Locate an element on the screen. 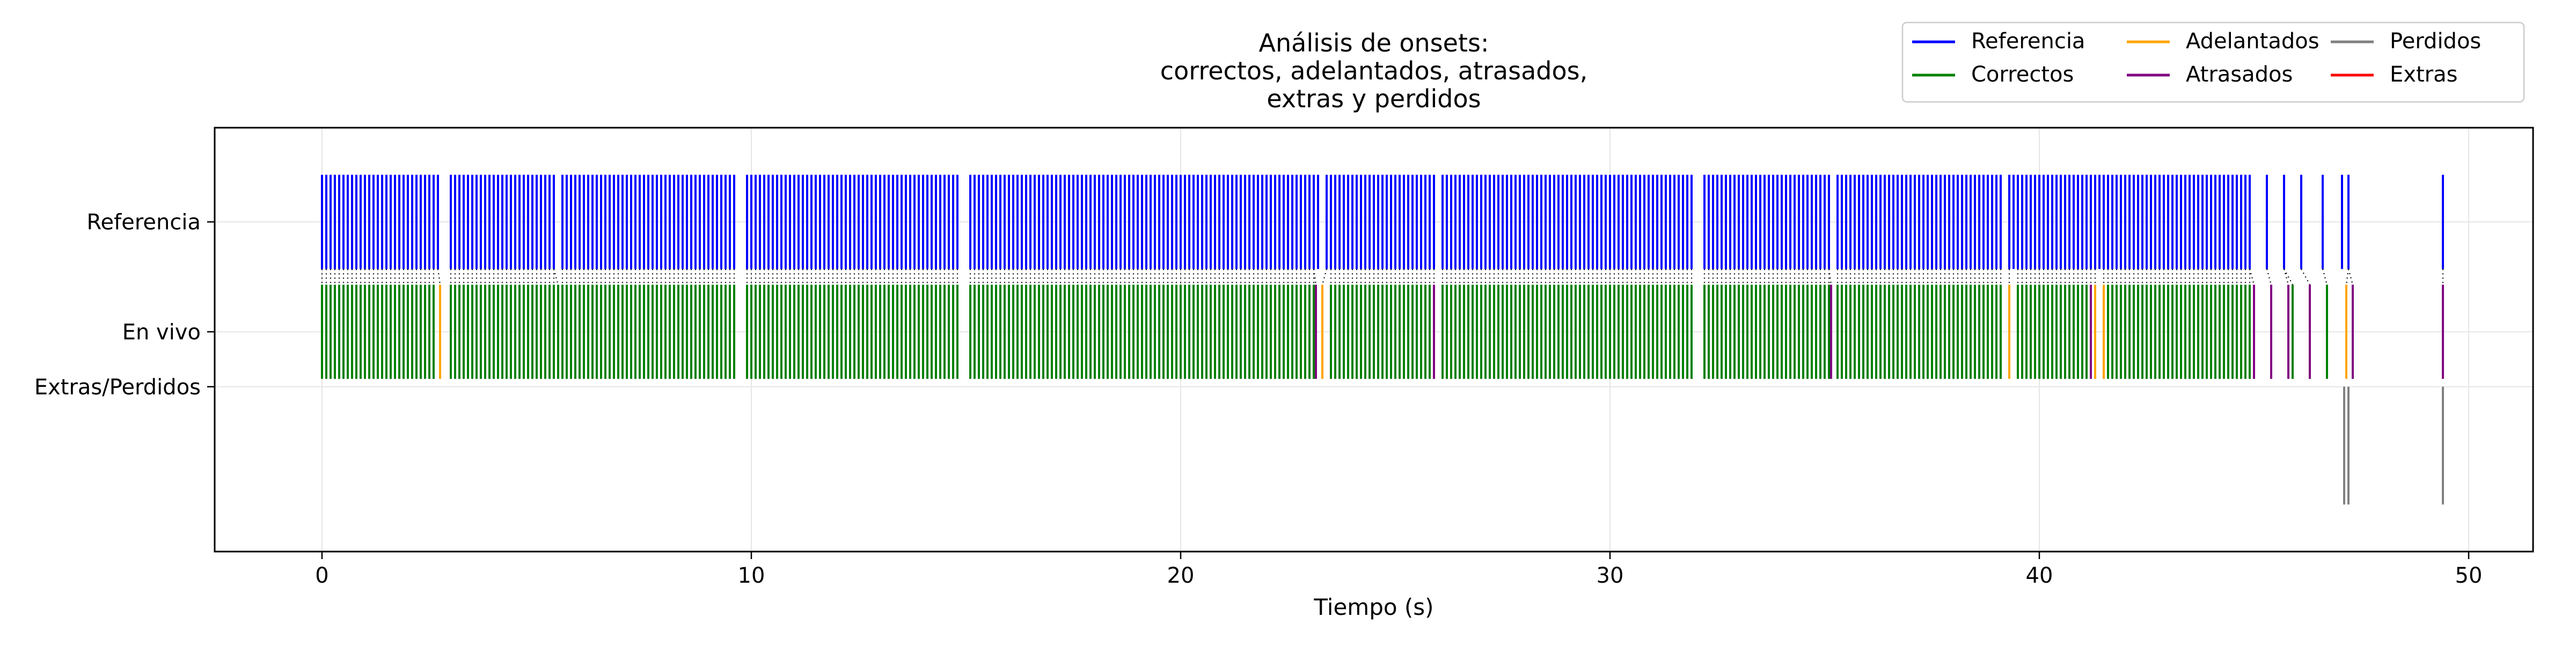  legend-label: Atrasados is located at coordinates (2239, 75).